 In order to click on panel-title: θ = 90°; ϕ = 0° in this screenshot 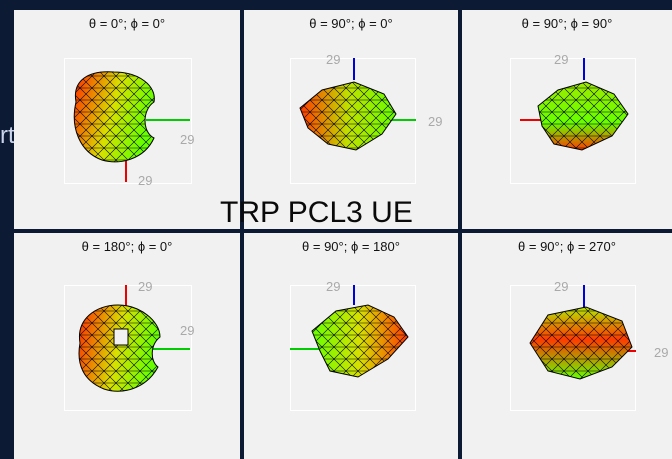, I will do `click(351, 23)`.